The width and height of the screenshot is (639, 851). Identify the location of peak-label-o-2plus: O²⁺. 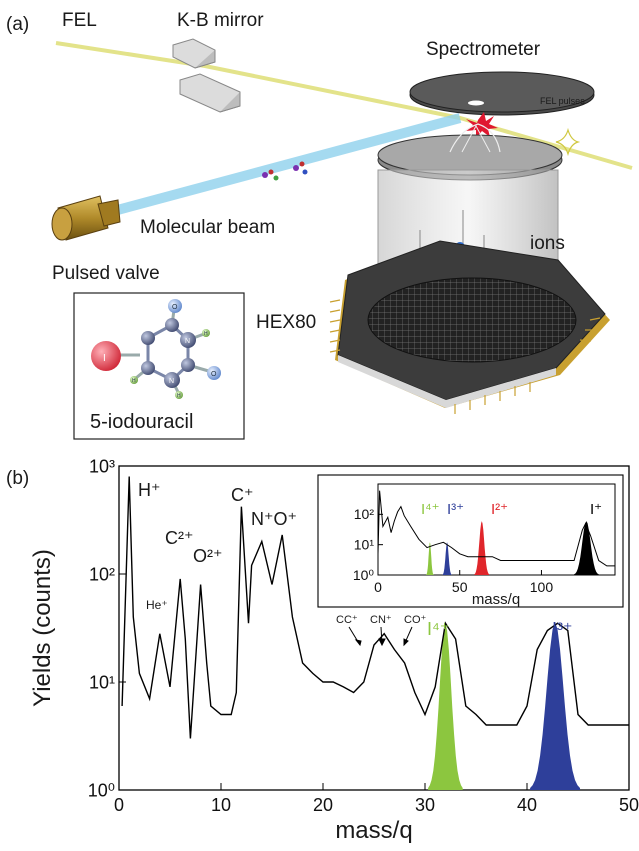
(208, 556).